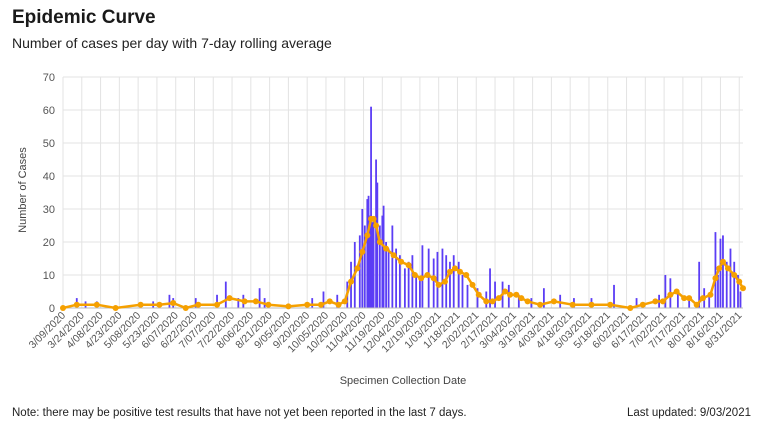 This screenshot has width=768, height=432. Describe the element at coordinates (688, 413) in the screenshot. I see `last-updated: Last updated: 9/03/2021` at that location.